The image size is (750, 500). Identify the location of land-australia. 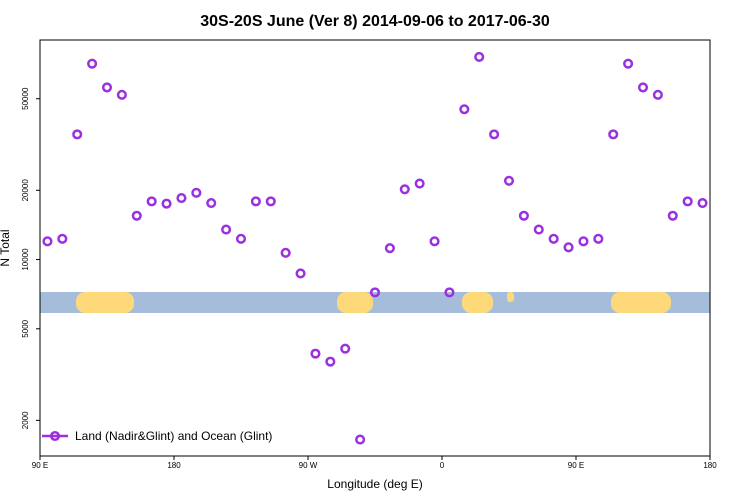
(105, 302).